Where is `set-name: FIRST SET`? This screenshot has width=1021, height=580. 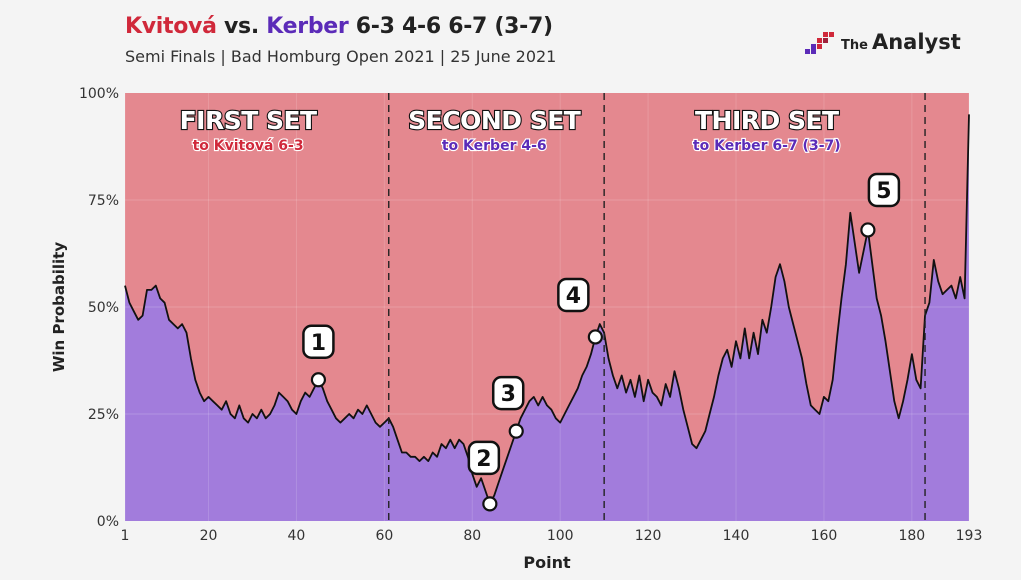
set-name: FIRST SET is located at coordinates (248, 120).